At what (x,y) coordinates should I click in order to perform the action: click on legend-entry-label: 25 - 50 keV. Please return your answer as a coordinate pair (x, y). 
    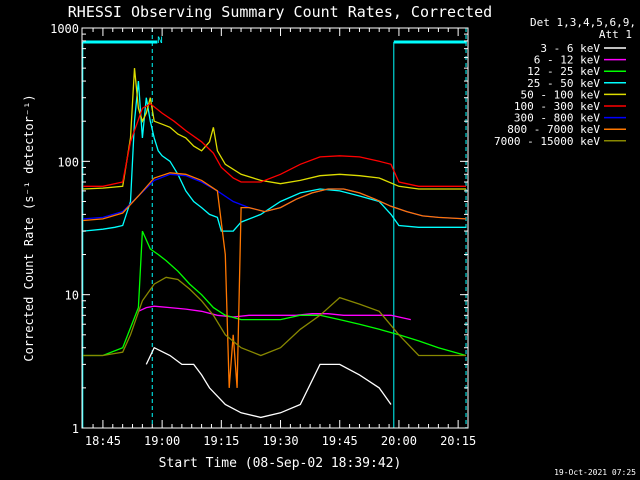
    Looking at the image, I should click on (563, 83).